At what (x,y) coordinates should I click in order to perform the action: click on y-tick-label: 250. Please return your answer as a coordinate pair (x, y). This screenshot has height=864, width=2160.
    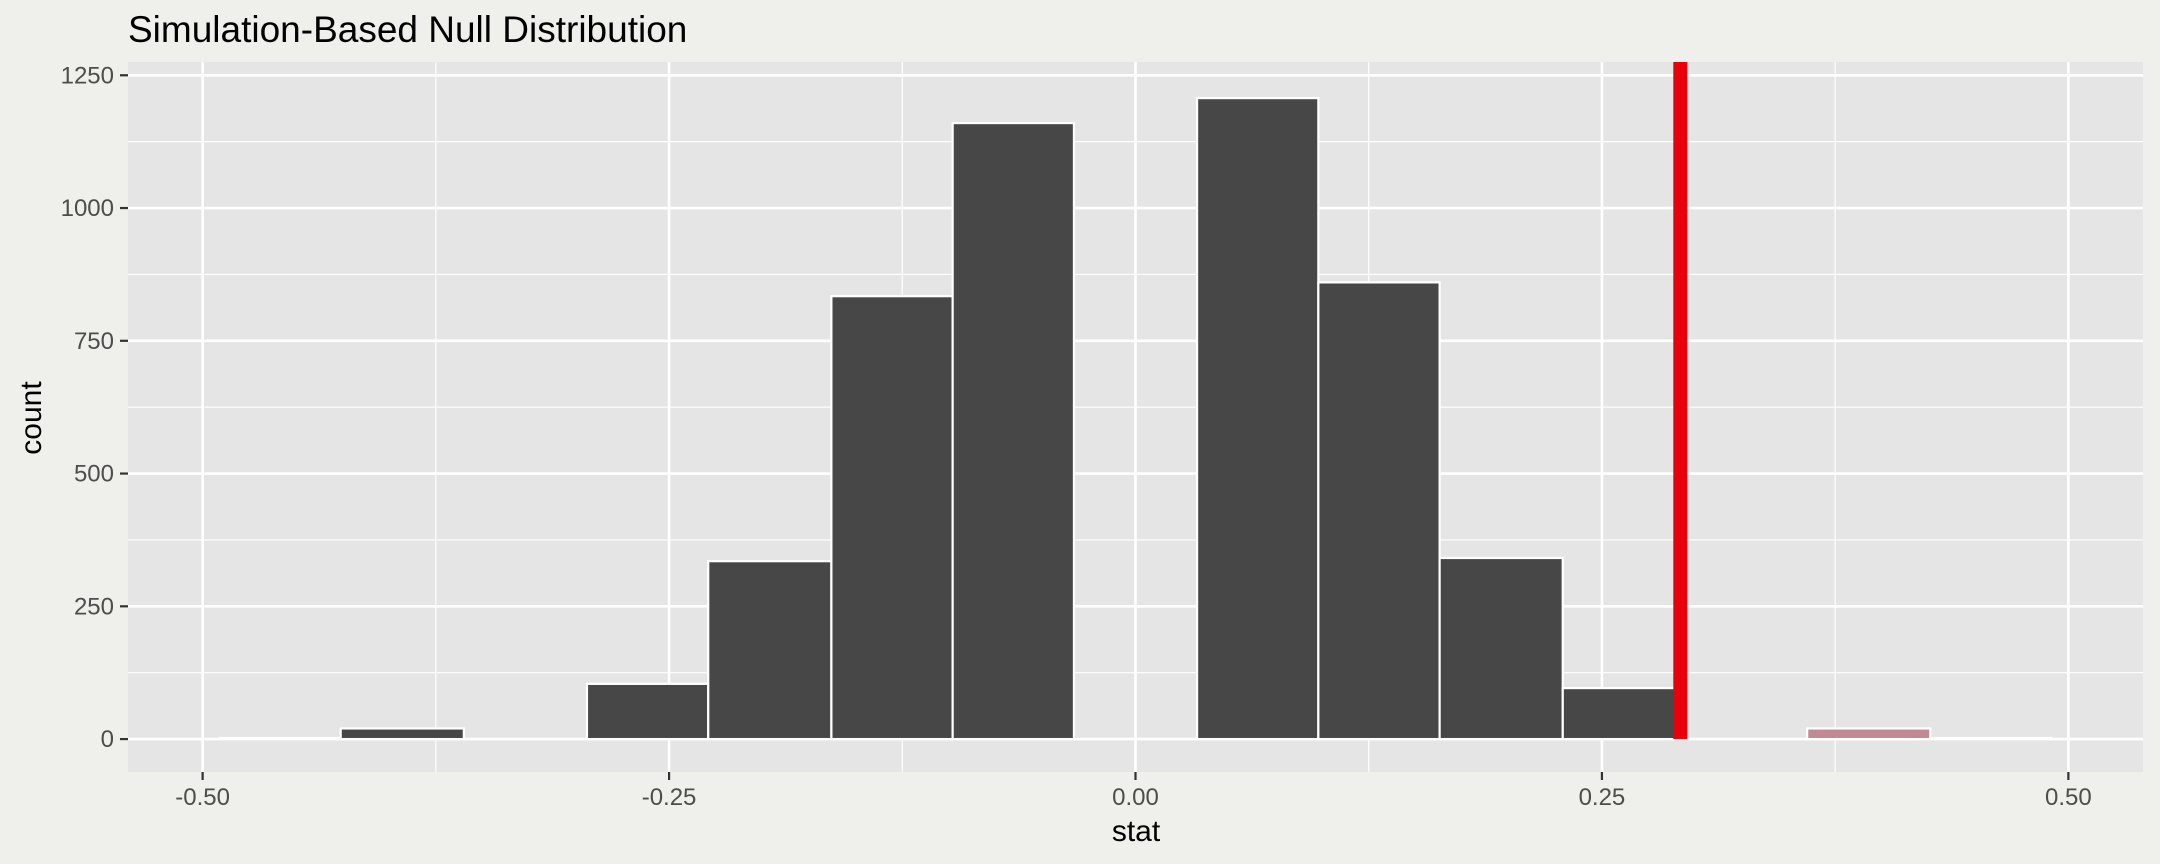
    Looking at the image, I should click on (94, 606).